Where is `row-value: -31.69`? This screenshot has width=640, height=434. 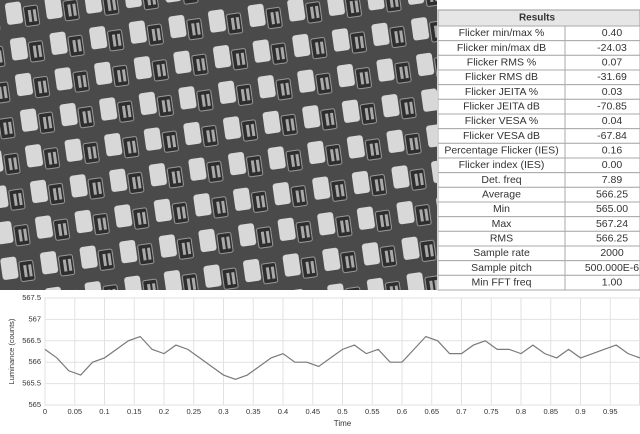 row-value: -31.69 is located at coordinates (612, 77).